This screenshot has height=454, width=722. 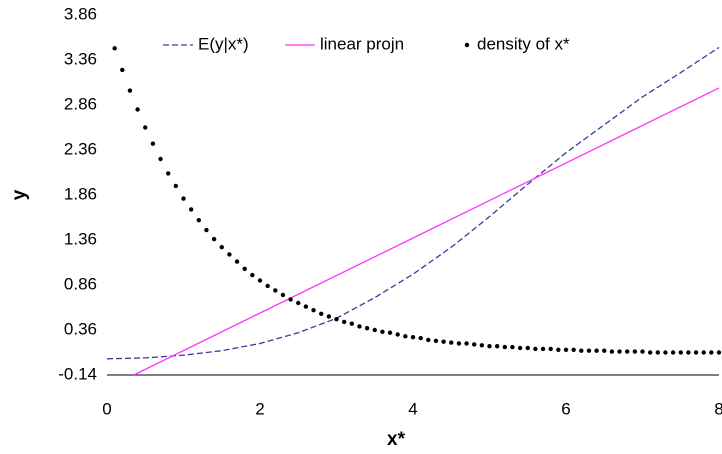 What do you see at coordinates (362, 43) in the screenshot?
I see `legend-label: linear projn` at bounding box center [362, 43].